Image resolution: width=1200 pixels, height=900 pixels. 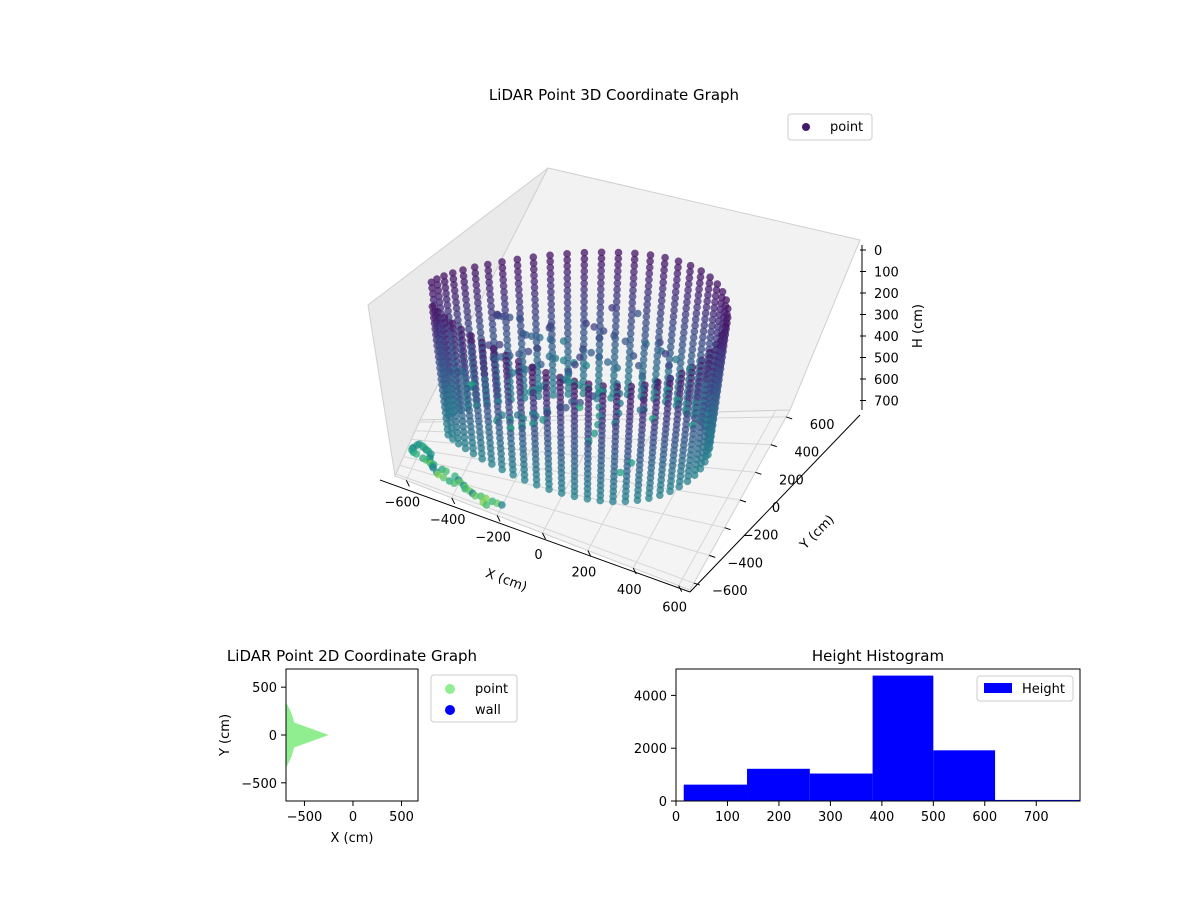 What do you see at coordinates (225, 735) in the screenshot?
I see `y-axis-label-2d: Y (cm)` at bounding box center [225, 735].